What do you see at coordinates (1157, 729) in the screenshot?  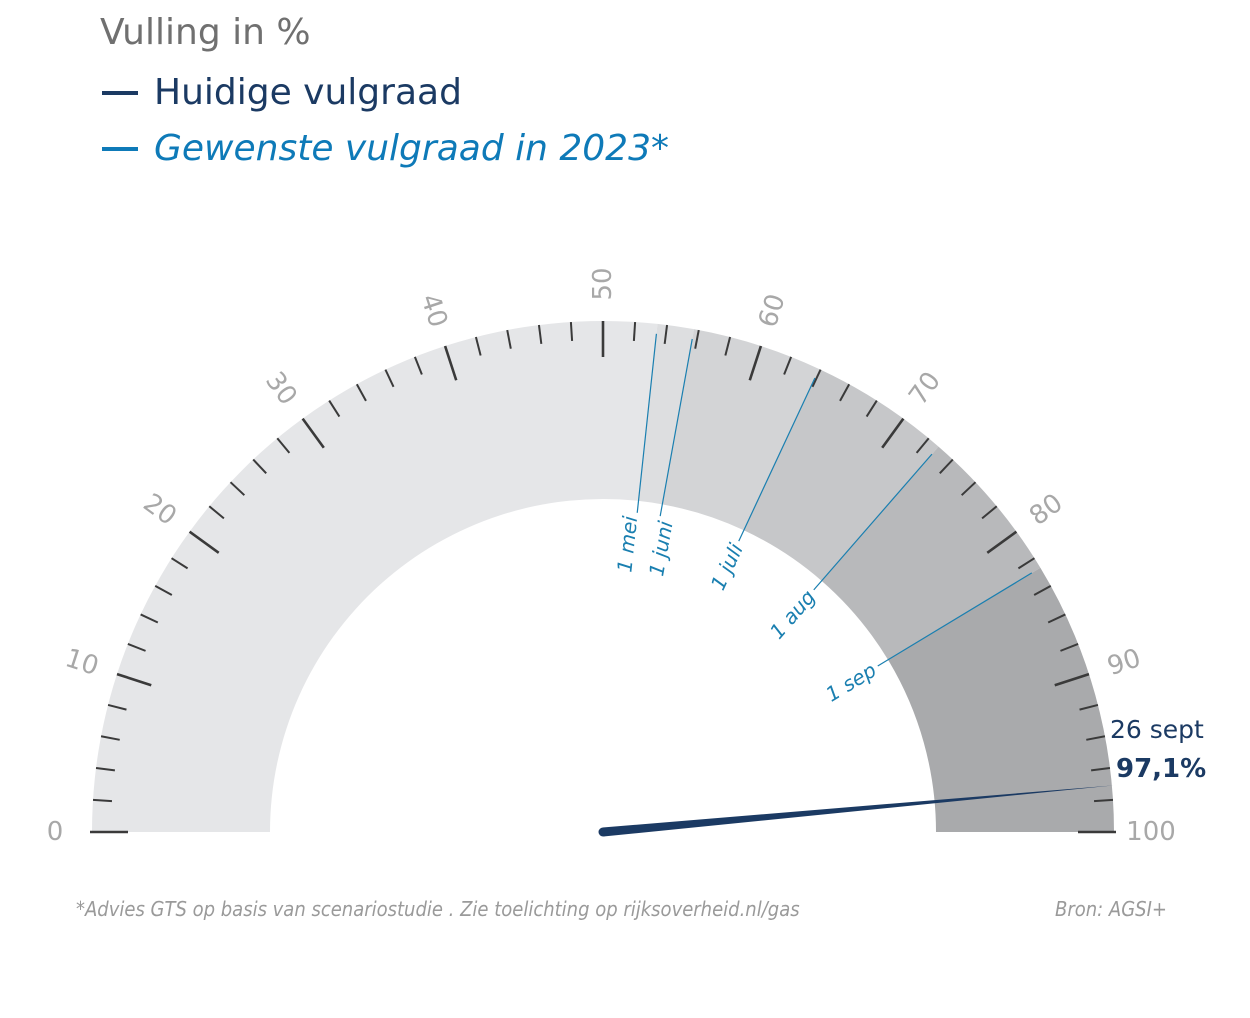 I see `current-date-label: 26 sept` at bounding box center [1157, 729].